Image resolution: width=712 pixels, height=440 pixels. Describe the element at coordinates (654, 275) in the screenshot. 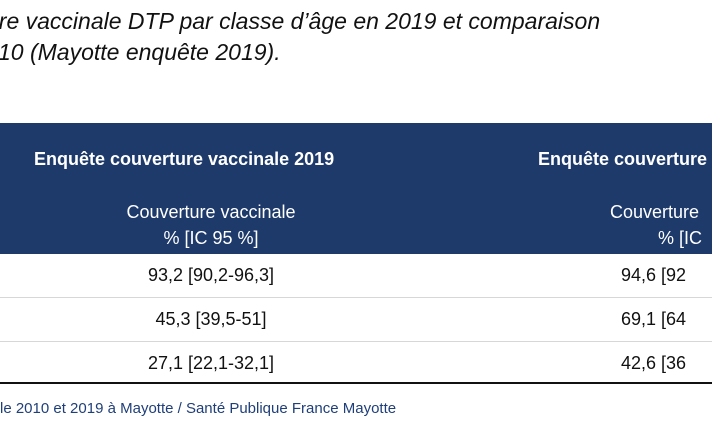

I see `cell-col2: 94,6 [92` at that location.